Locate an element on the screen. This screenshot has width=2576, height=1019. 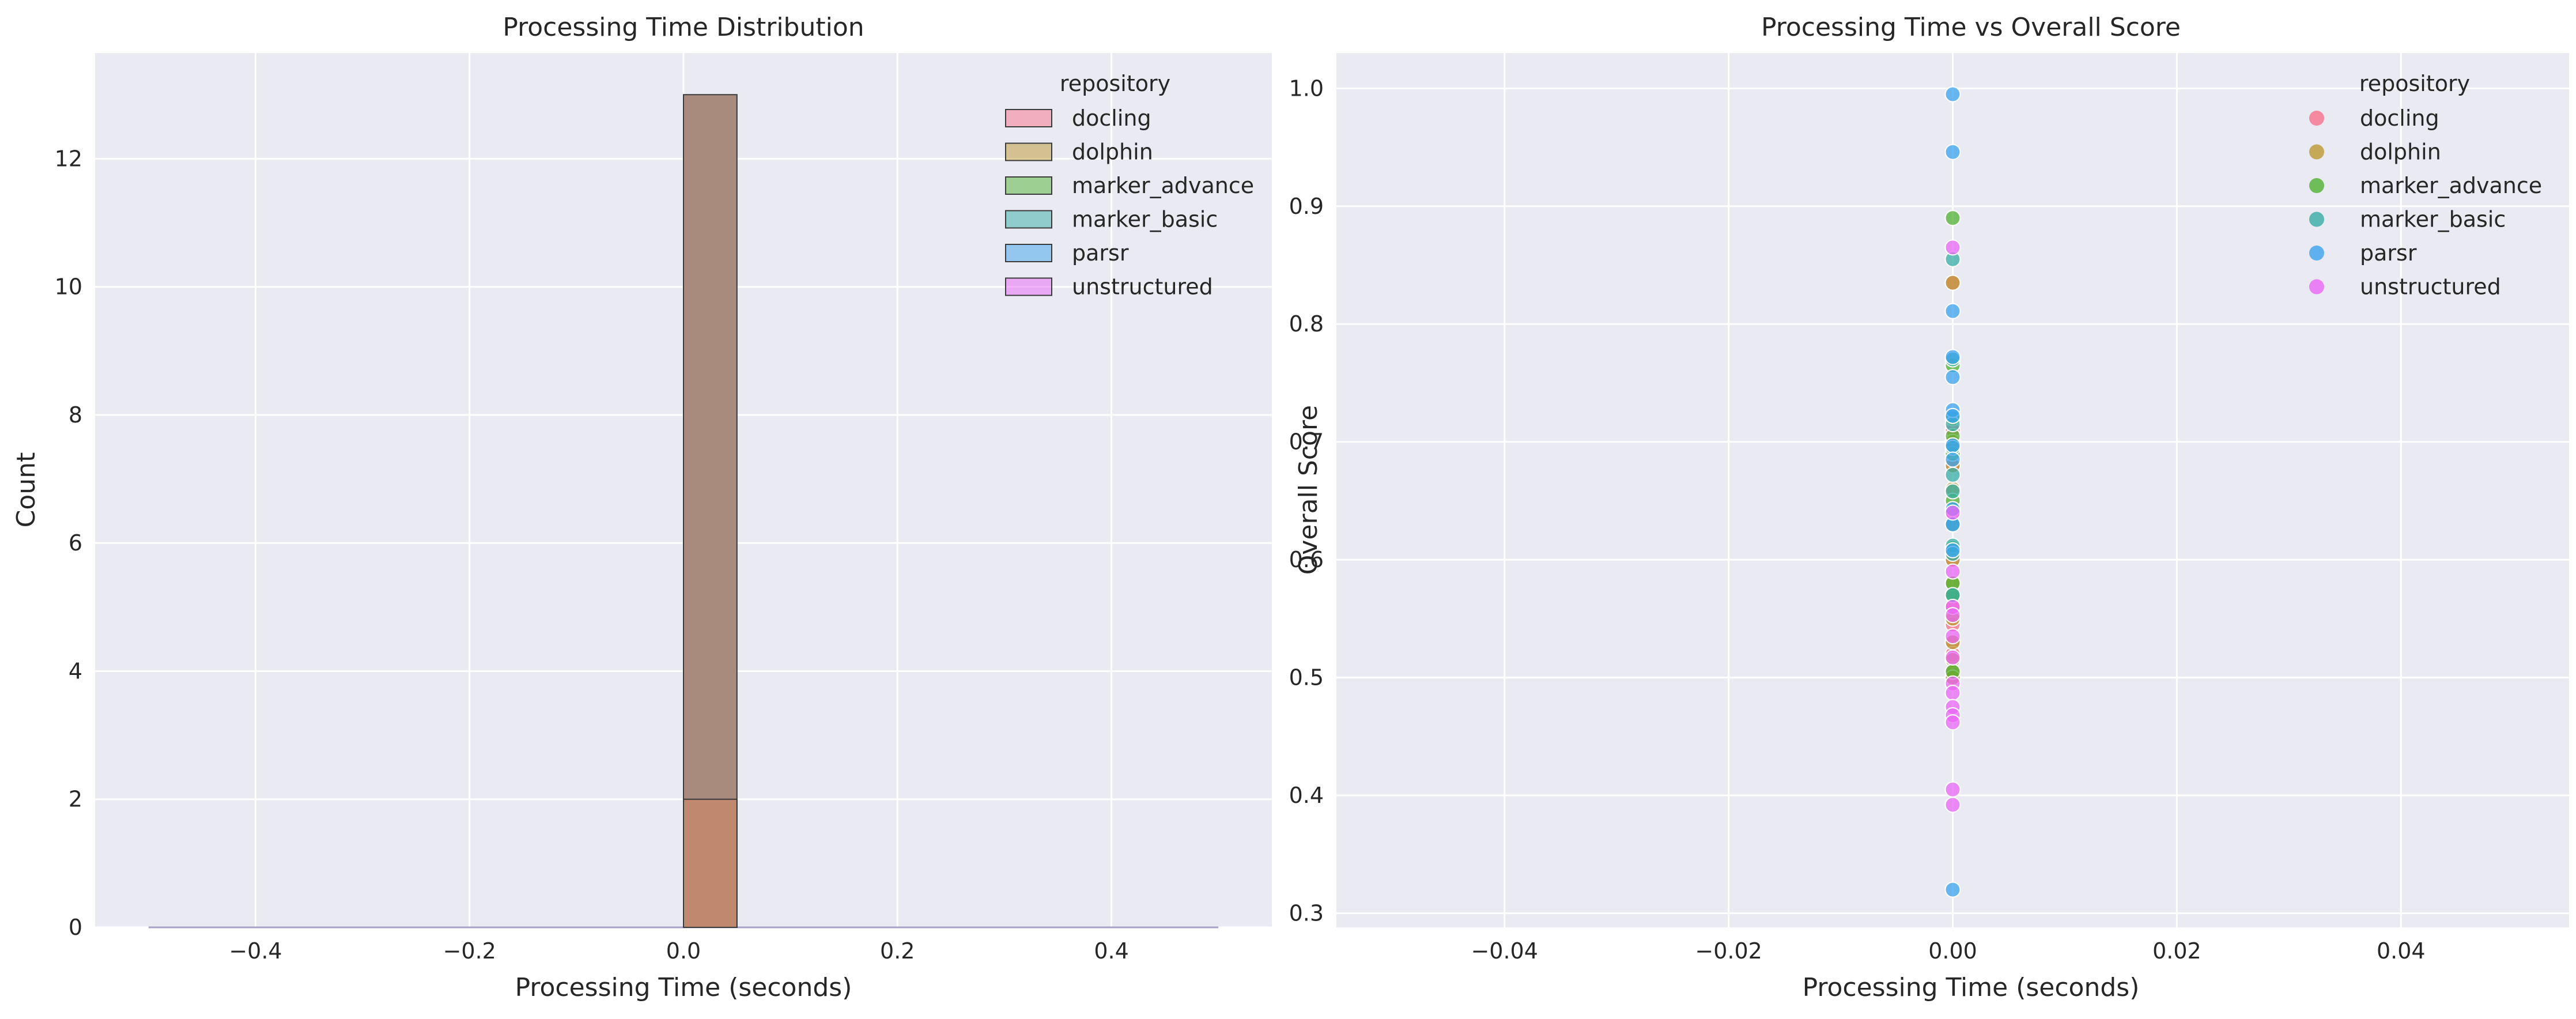
histogram-x-axis-label: Processing Time (seconds) is located at coordinates (683, 987).